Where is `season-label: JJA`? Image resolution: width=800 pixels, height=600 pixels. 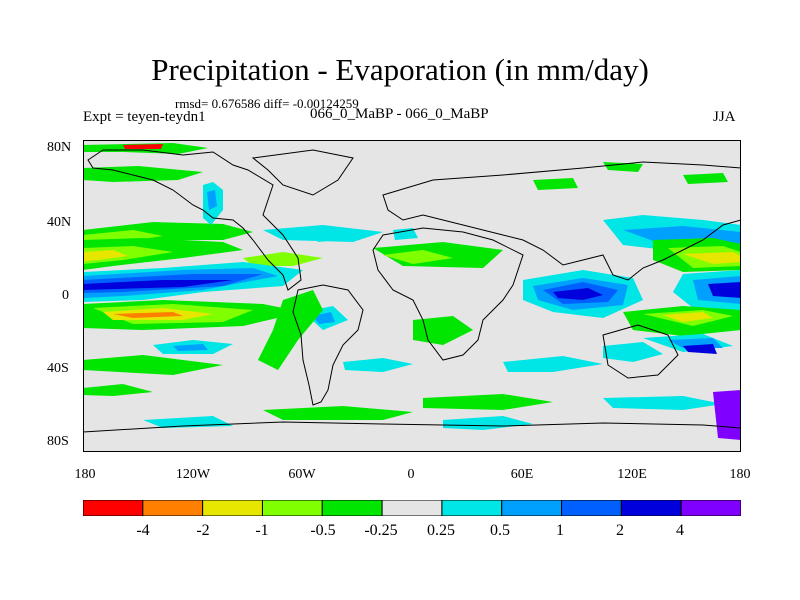
season-label: JJA is located at coordinates (724, 117).